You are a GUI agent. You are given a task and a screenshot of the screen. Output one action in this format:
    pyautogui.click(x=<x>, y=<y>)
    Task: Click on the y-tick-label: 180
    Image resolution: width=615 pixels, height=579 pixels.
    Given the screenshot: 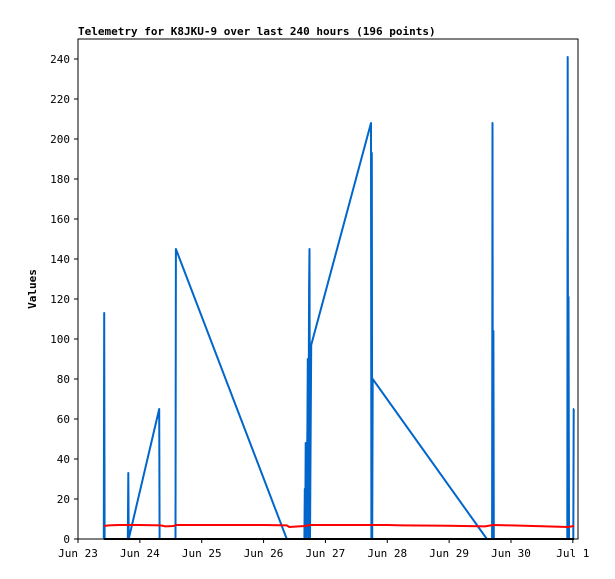 What is the action you would take?
    pyautogui.click(x=60, y=179)
    